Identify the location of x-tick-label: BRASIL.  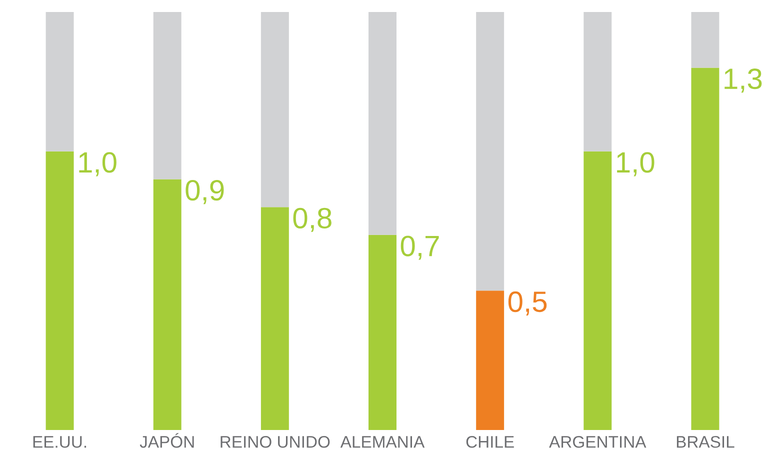
(705, 442).